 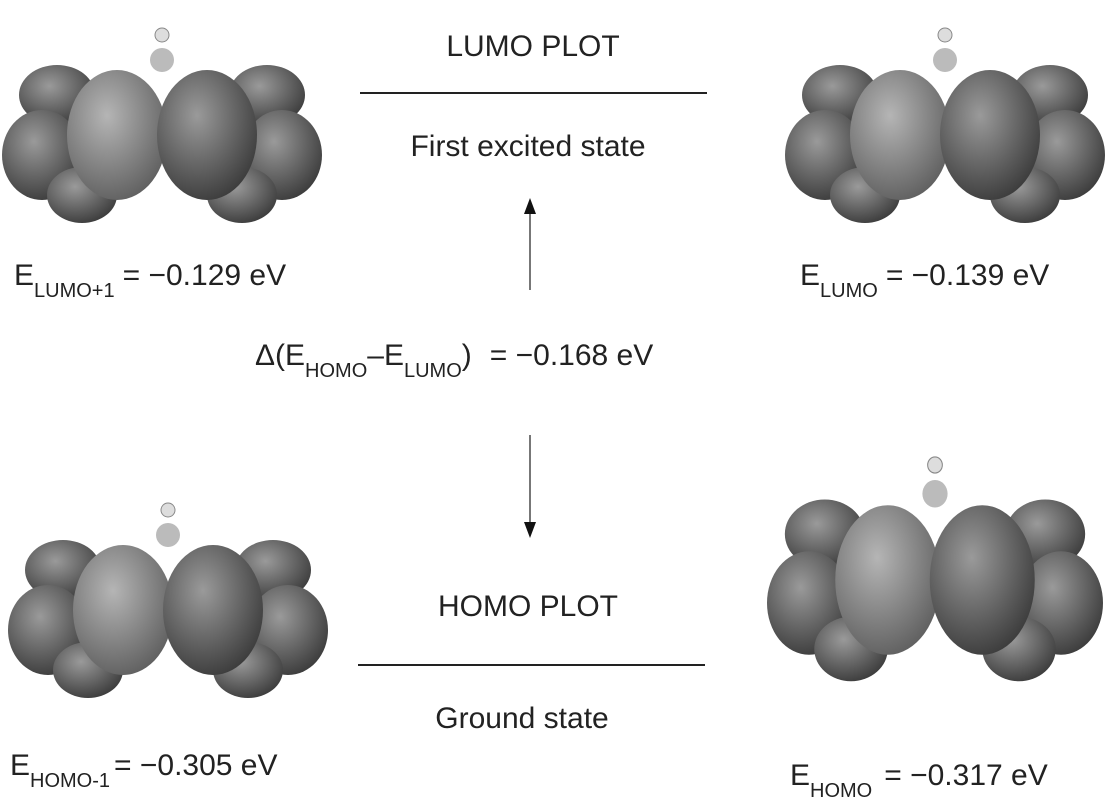 I want to click on lumo-title: LUMO PLOT, so click(x=532, y=46).